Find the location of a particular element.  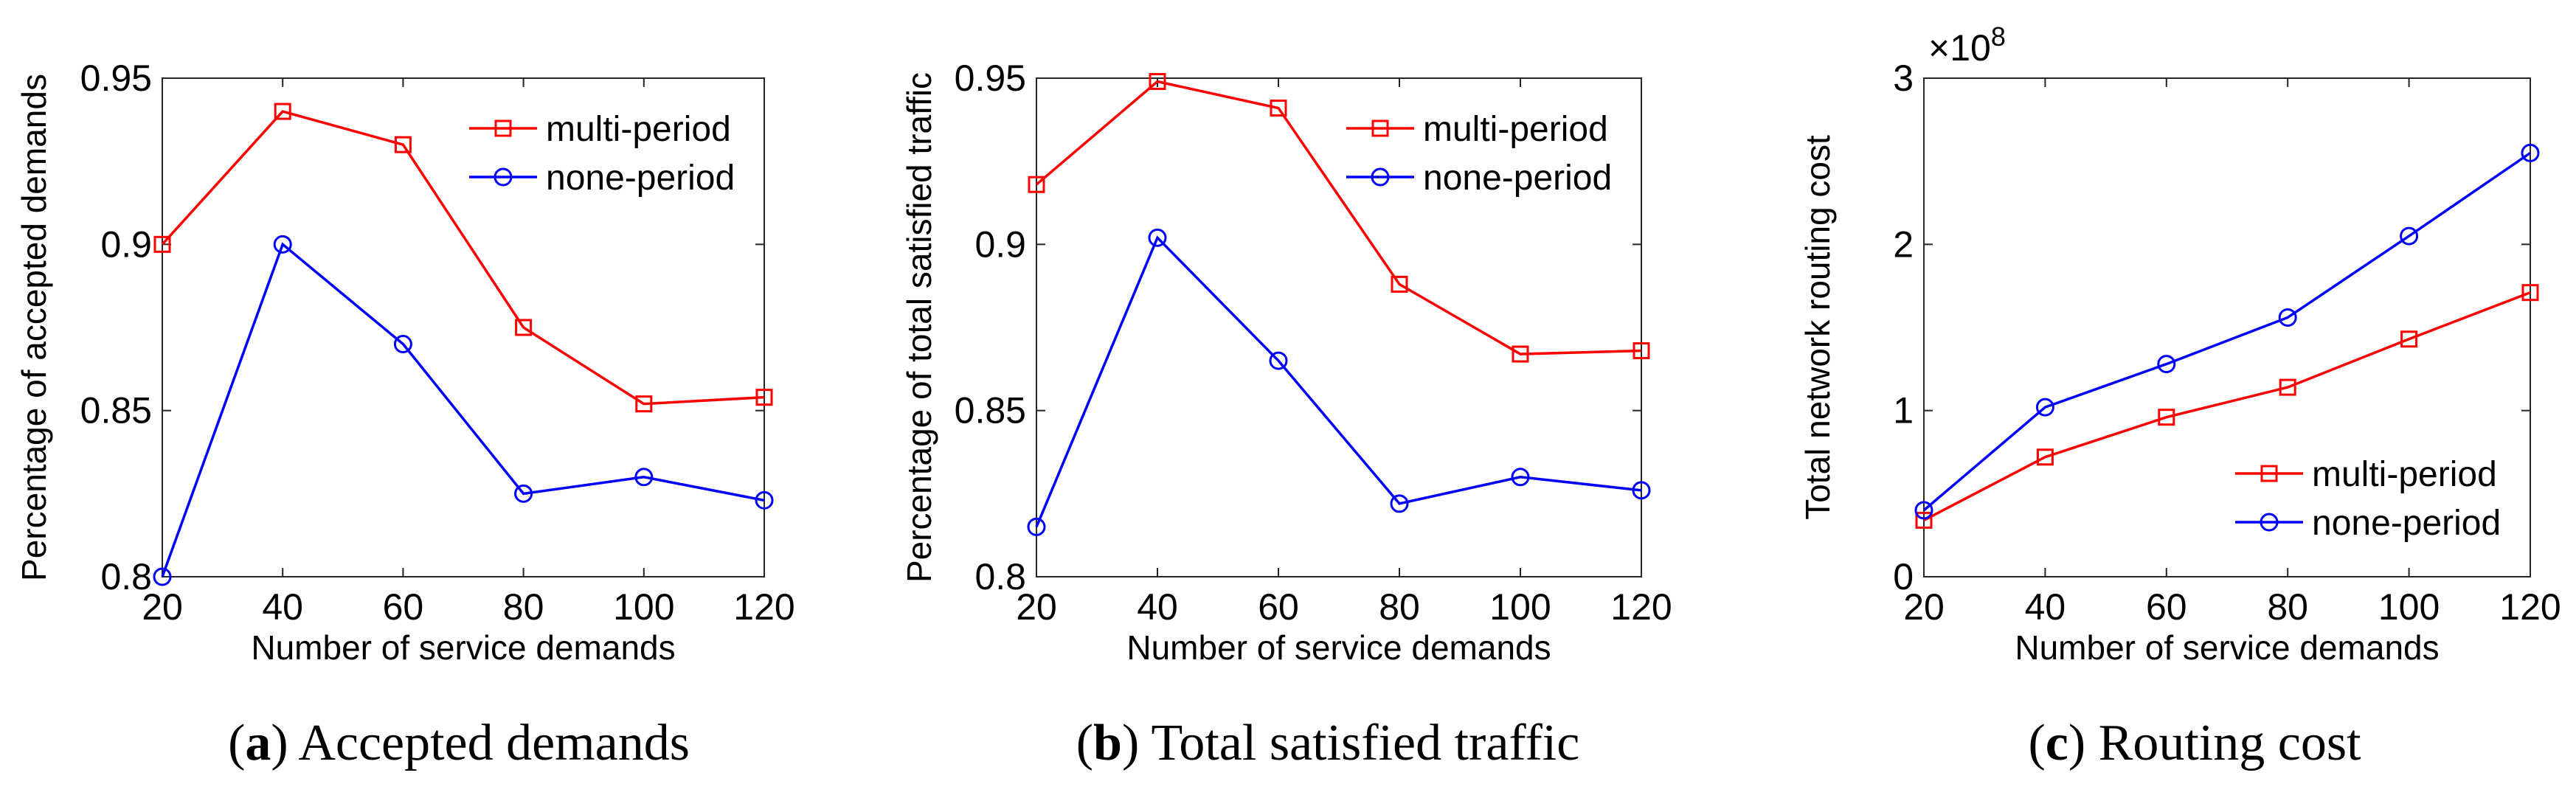

panel-caption: (a) Accepted demands is located at coordinates (459, 743).